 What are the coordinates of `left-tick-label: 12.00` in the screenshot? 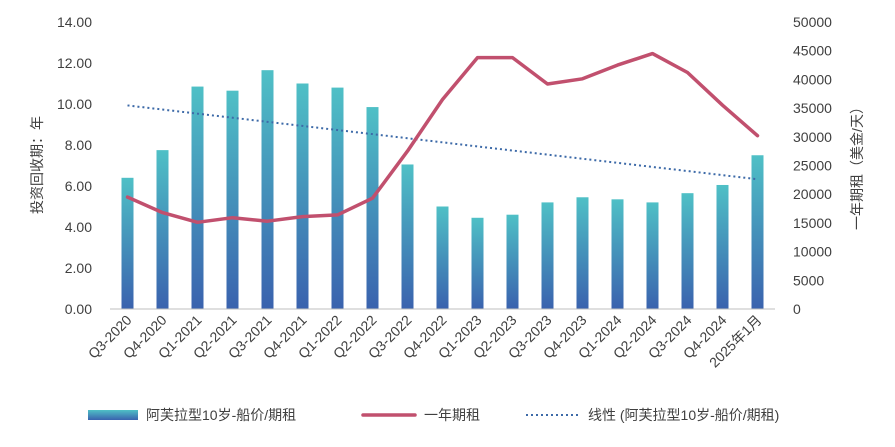 It's located at (74, 63).